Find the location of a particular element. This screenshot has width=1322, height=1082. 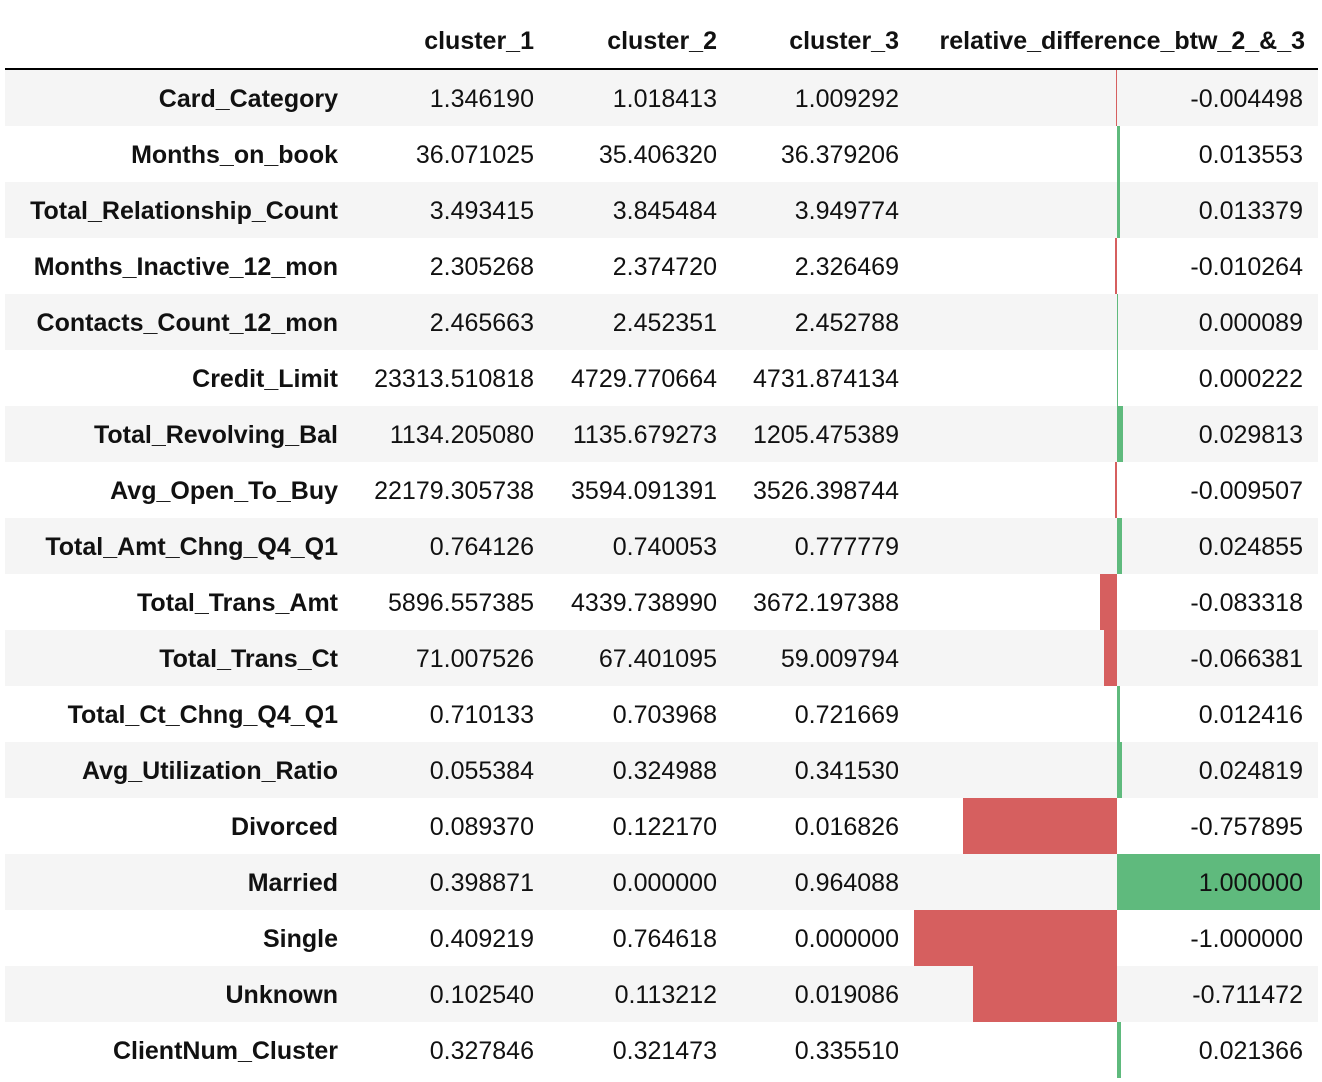

cell-cluster-3: 2.326469 is located at coordinates (846, 267).